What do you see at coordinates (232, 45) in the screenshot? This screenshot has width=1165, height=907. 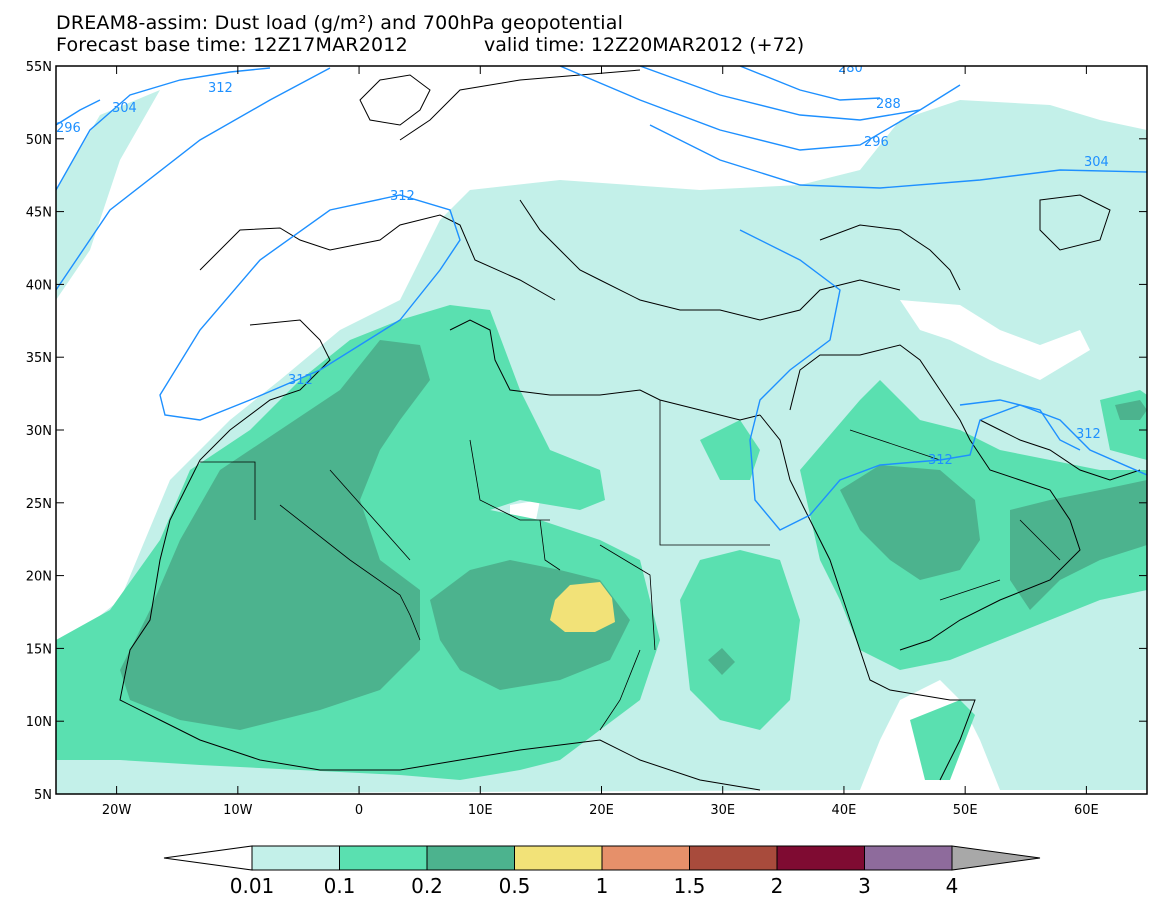 I see `forecast-base-time: Forecast base time: 12Z17MAR2012` at bounding box center [232, 45].